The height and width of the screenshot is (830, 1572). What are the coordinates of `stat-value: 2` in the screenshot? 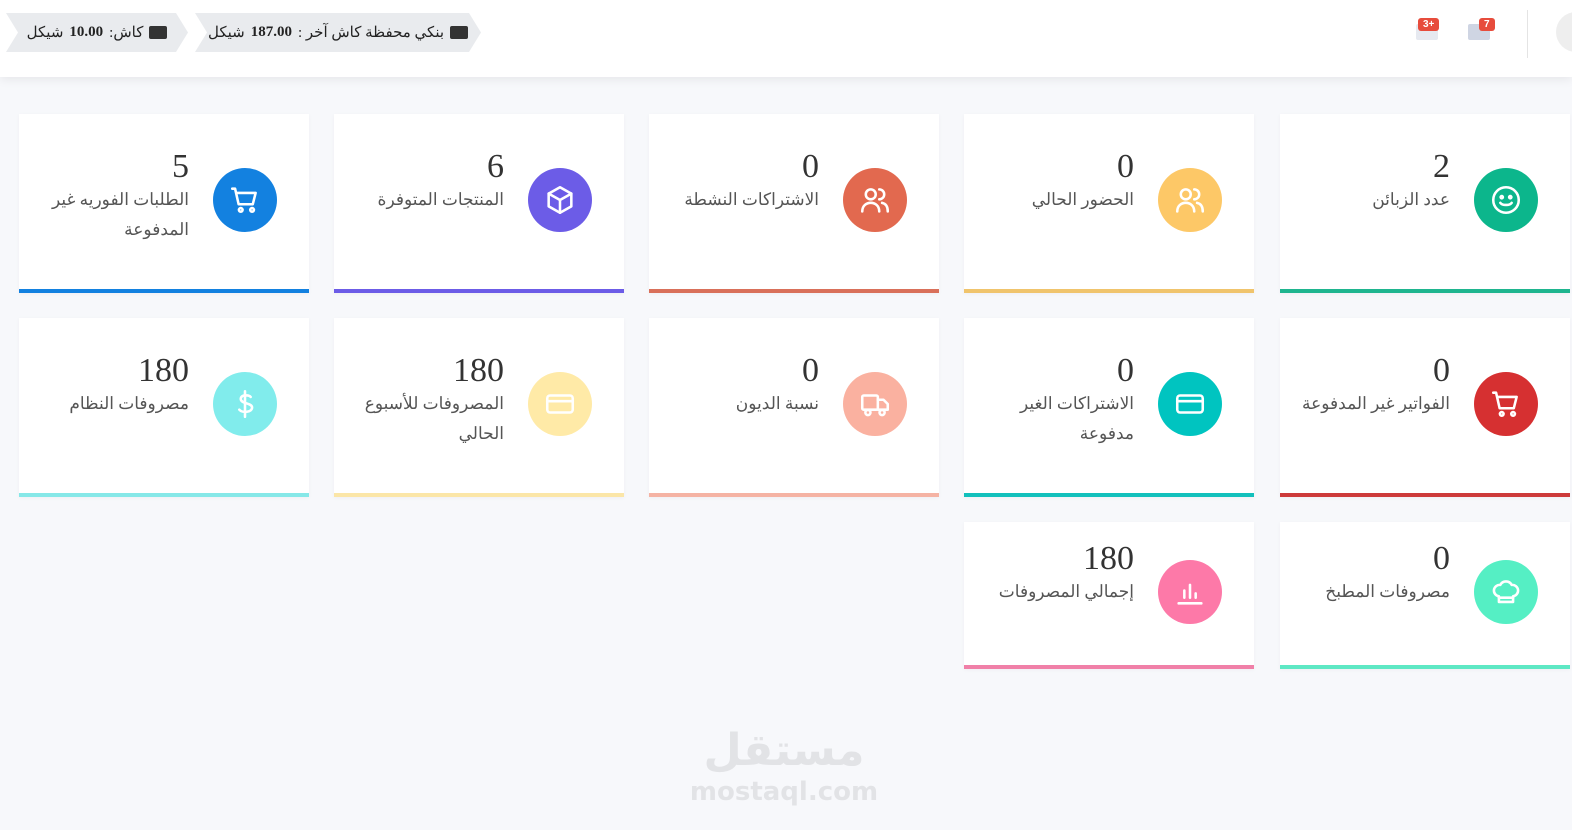 It's located at (1441, 166).